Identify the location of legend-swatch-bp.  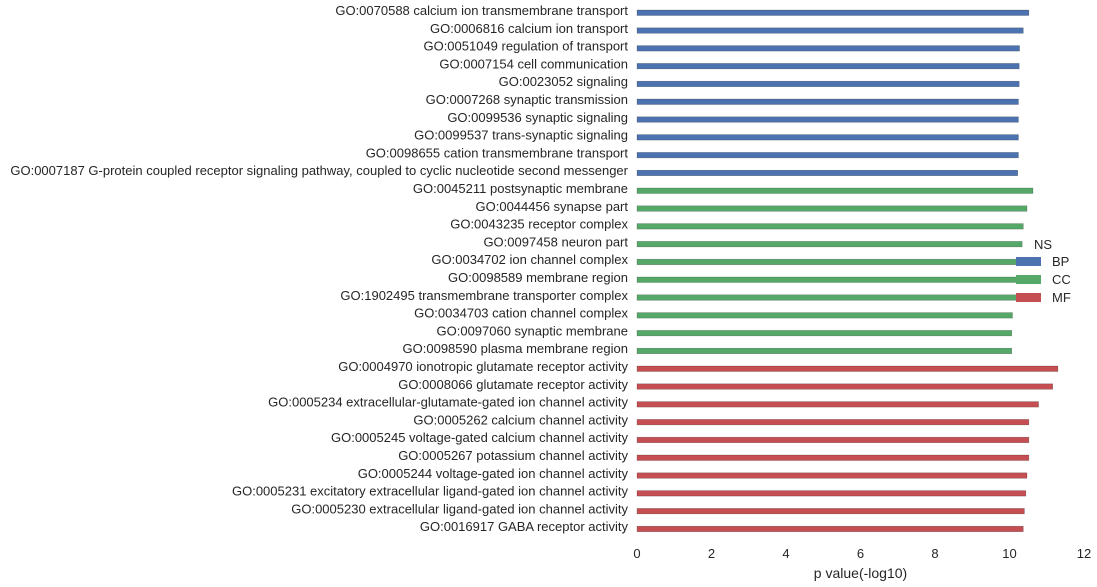
(1028, 261).